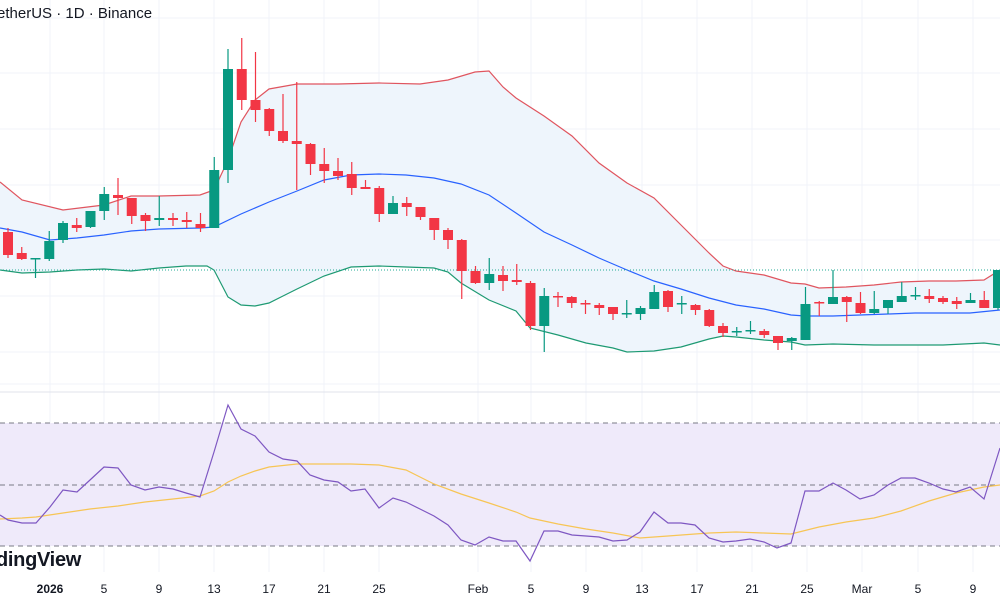 This screenshot has width=1000, height=600. I want to click on symbol-title: etherUS · 1D · Binance, so click(76, 13).